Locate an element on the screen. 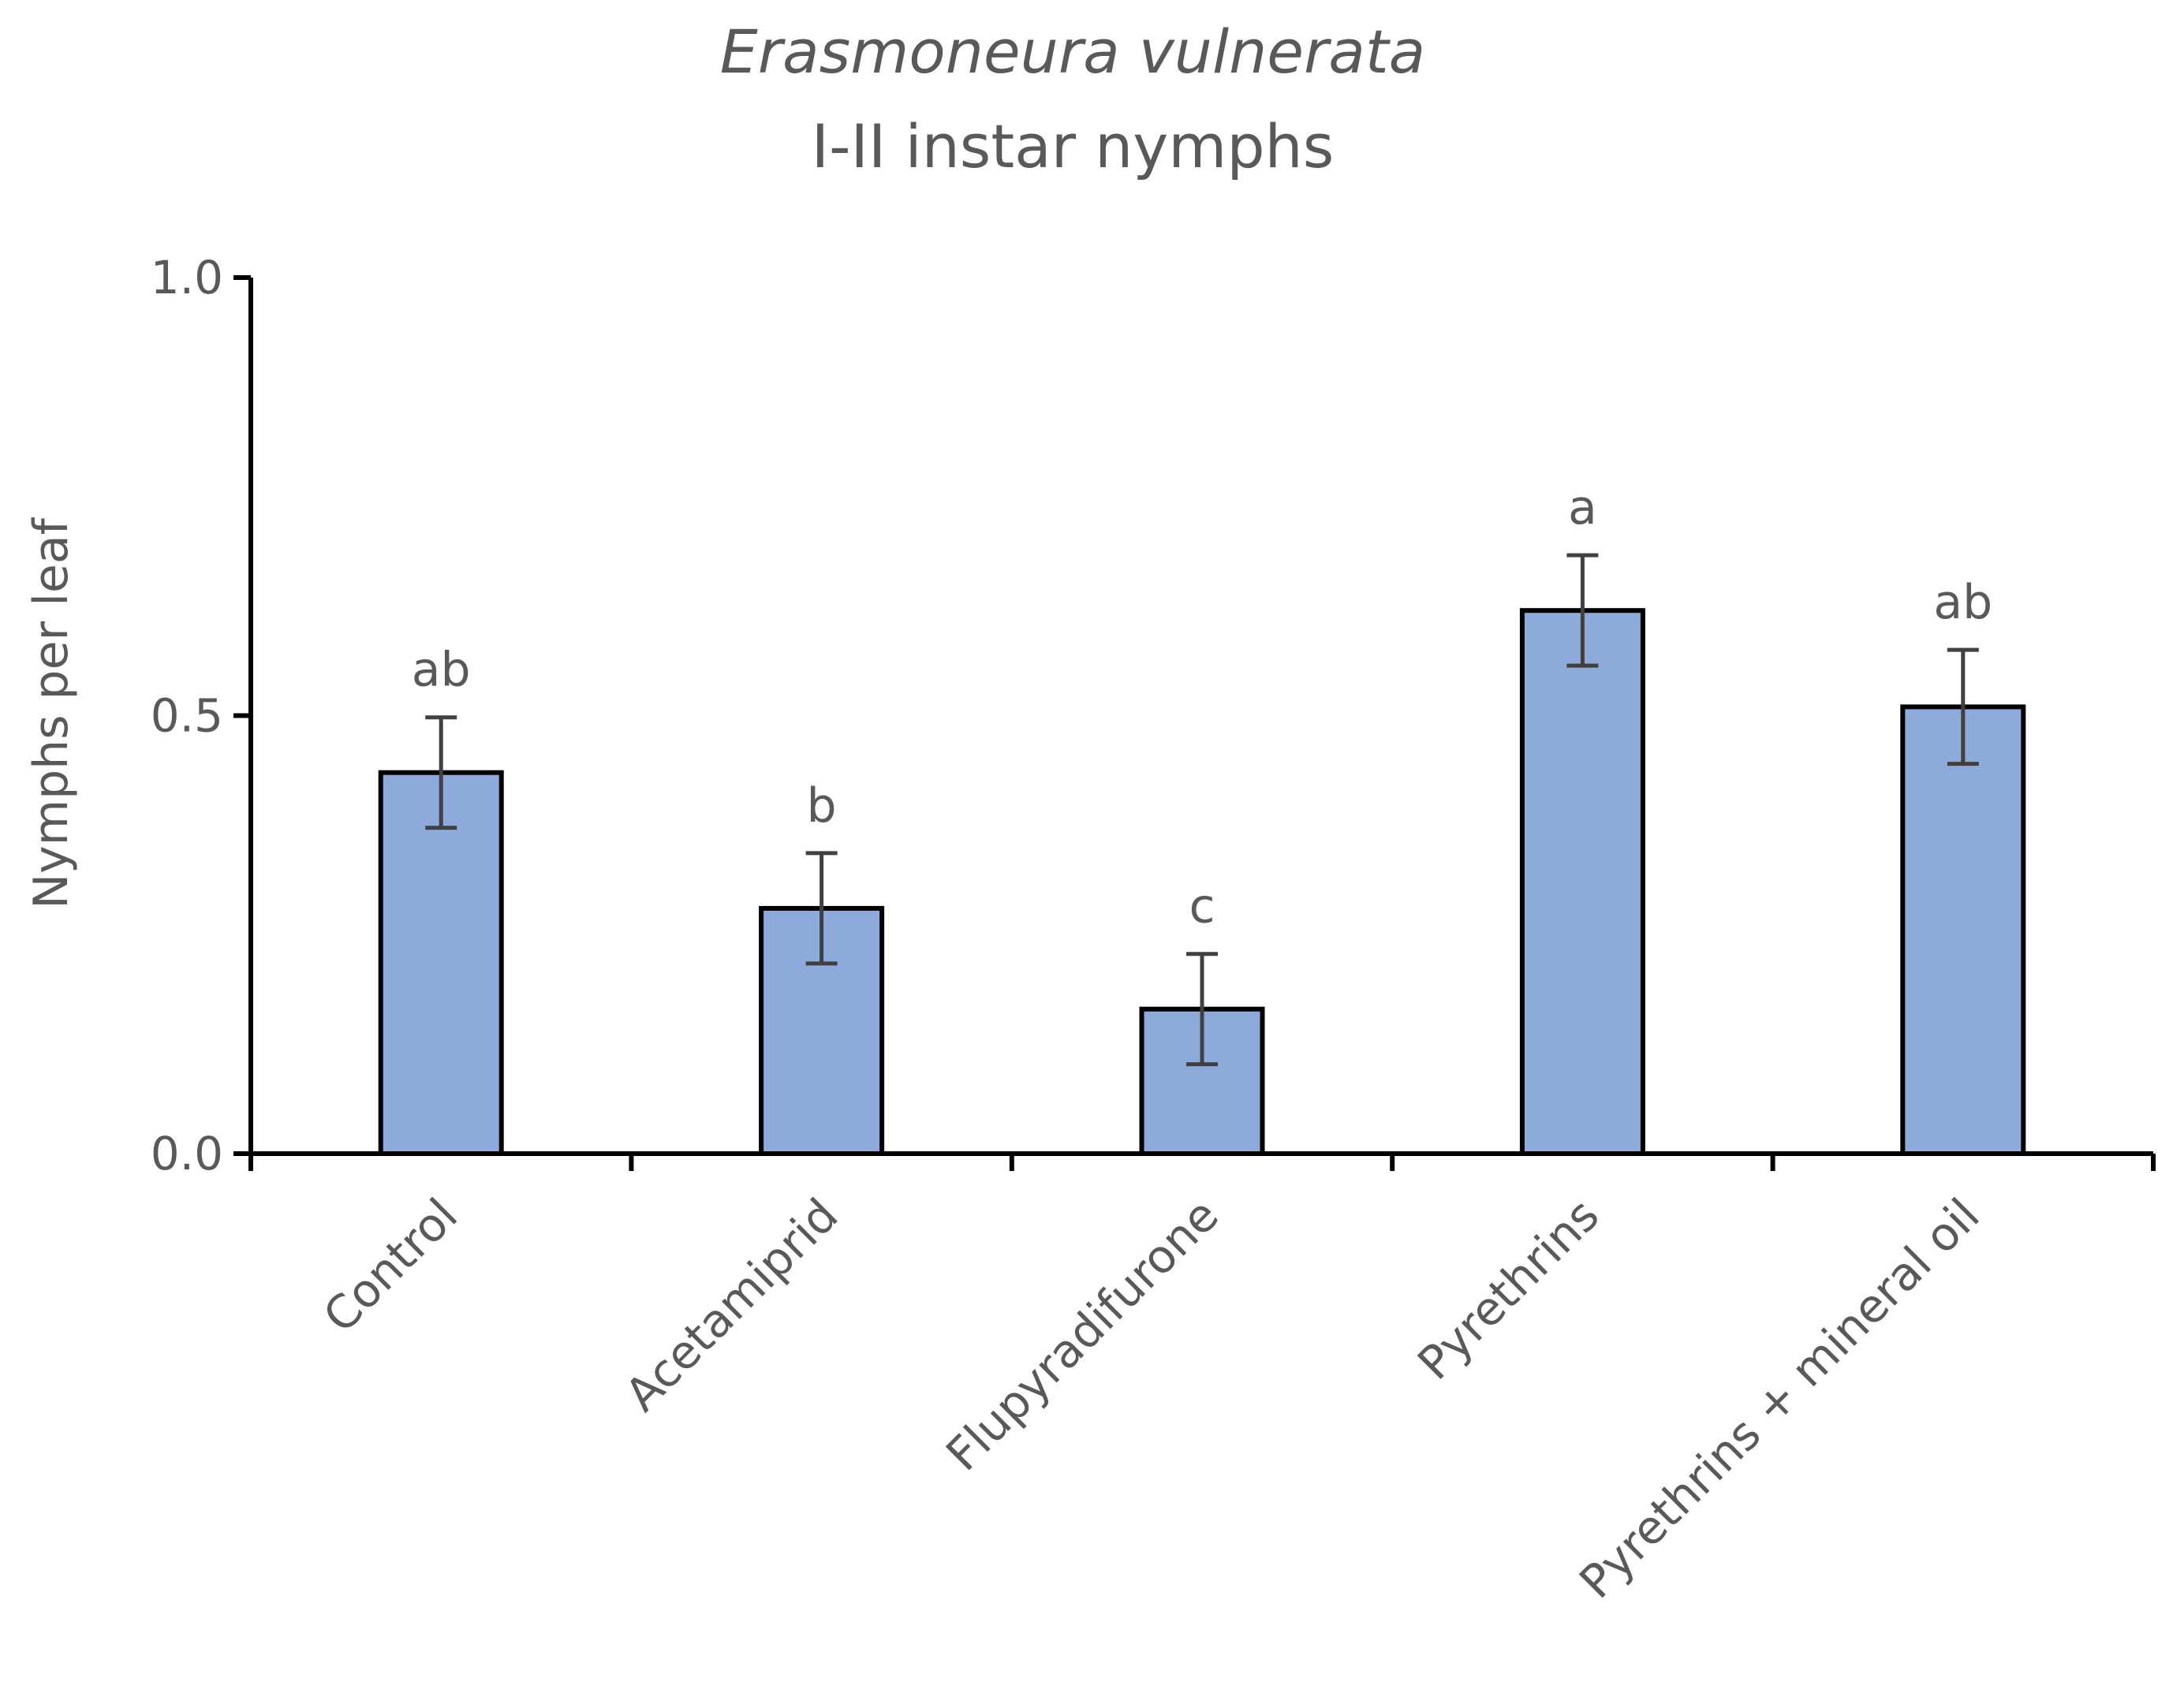 The image size is (2173, 1708). y-axis-label: Nymphs per leaf is located at coordinates (51, 712).